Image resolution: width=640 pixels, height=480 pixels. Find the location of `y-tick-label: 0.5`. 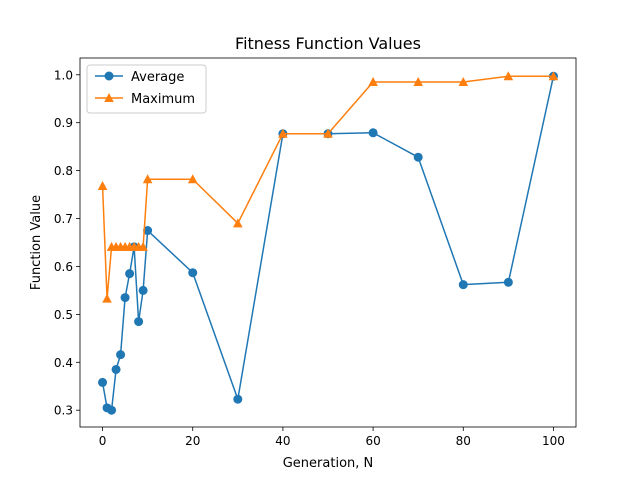

y-tick-label: 0.5 is located at coordinates (63, 315).